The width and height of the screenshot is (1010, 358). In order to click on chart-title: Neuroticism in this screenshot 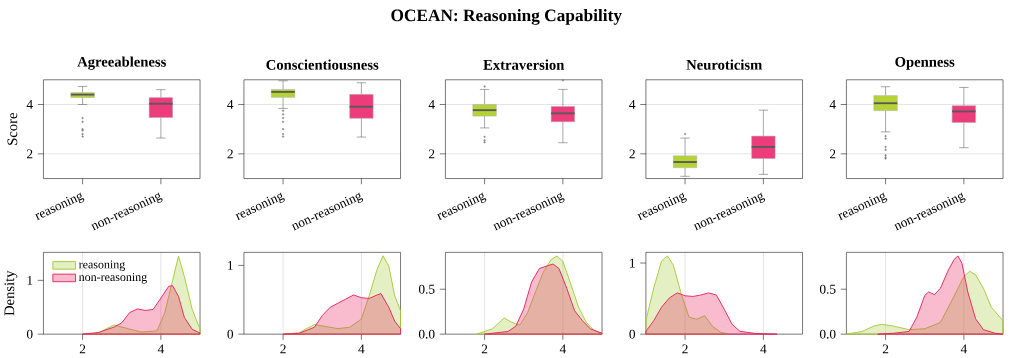, I will do `click(724, 64)`.